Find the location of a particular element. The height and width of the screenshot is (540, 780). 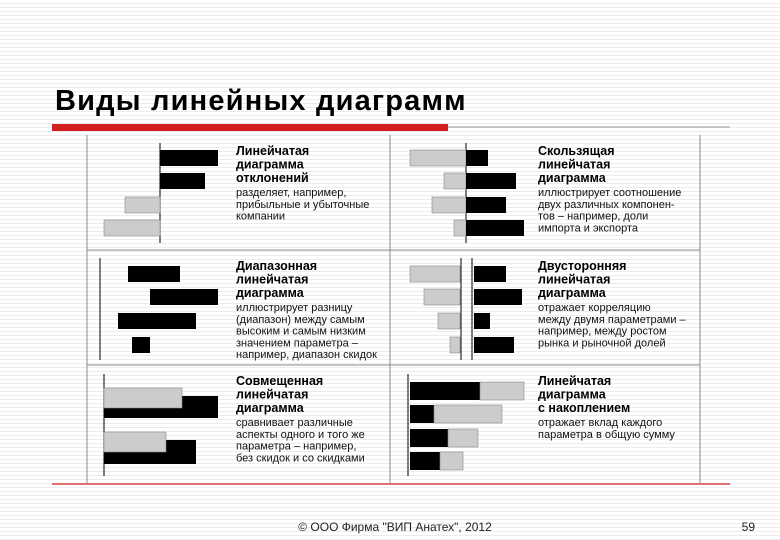

panel-description: импорта и экспорта is located at coordinates (588, 228).